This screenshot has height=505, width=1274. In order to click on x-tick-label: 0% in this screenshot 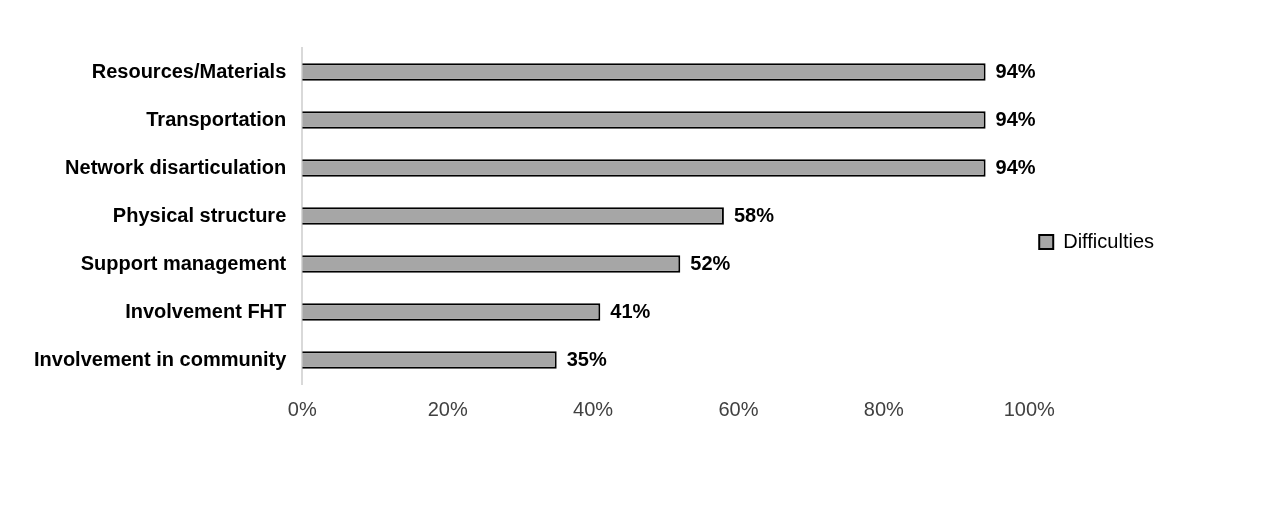, I will do `click(302, 408)`.